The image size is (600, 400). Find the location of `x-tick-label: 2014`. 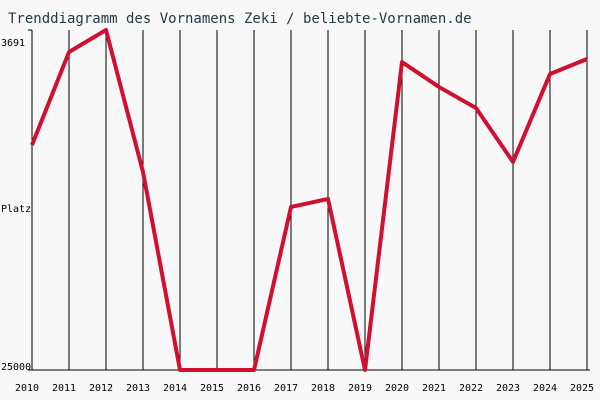

x-tick-label: 2014 is located at coordinates (175, 388).